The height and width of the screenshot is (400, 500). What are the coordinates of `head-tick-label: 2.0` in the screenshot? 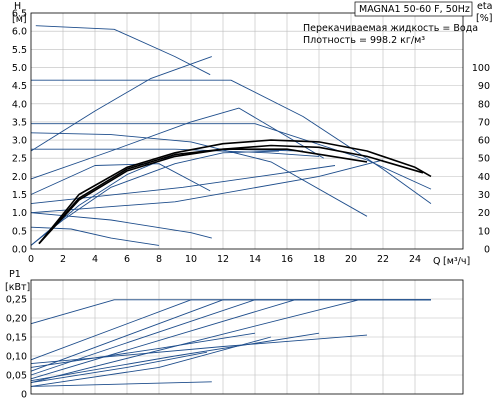 It's located at (19, 177).